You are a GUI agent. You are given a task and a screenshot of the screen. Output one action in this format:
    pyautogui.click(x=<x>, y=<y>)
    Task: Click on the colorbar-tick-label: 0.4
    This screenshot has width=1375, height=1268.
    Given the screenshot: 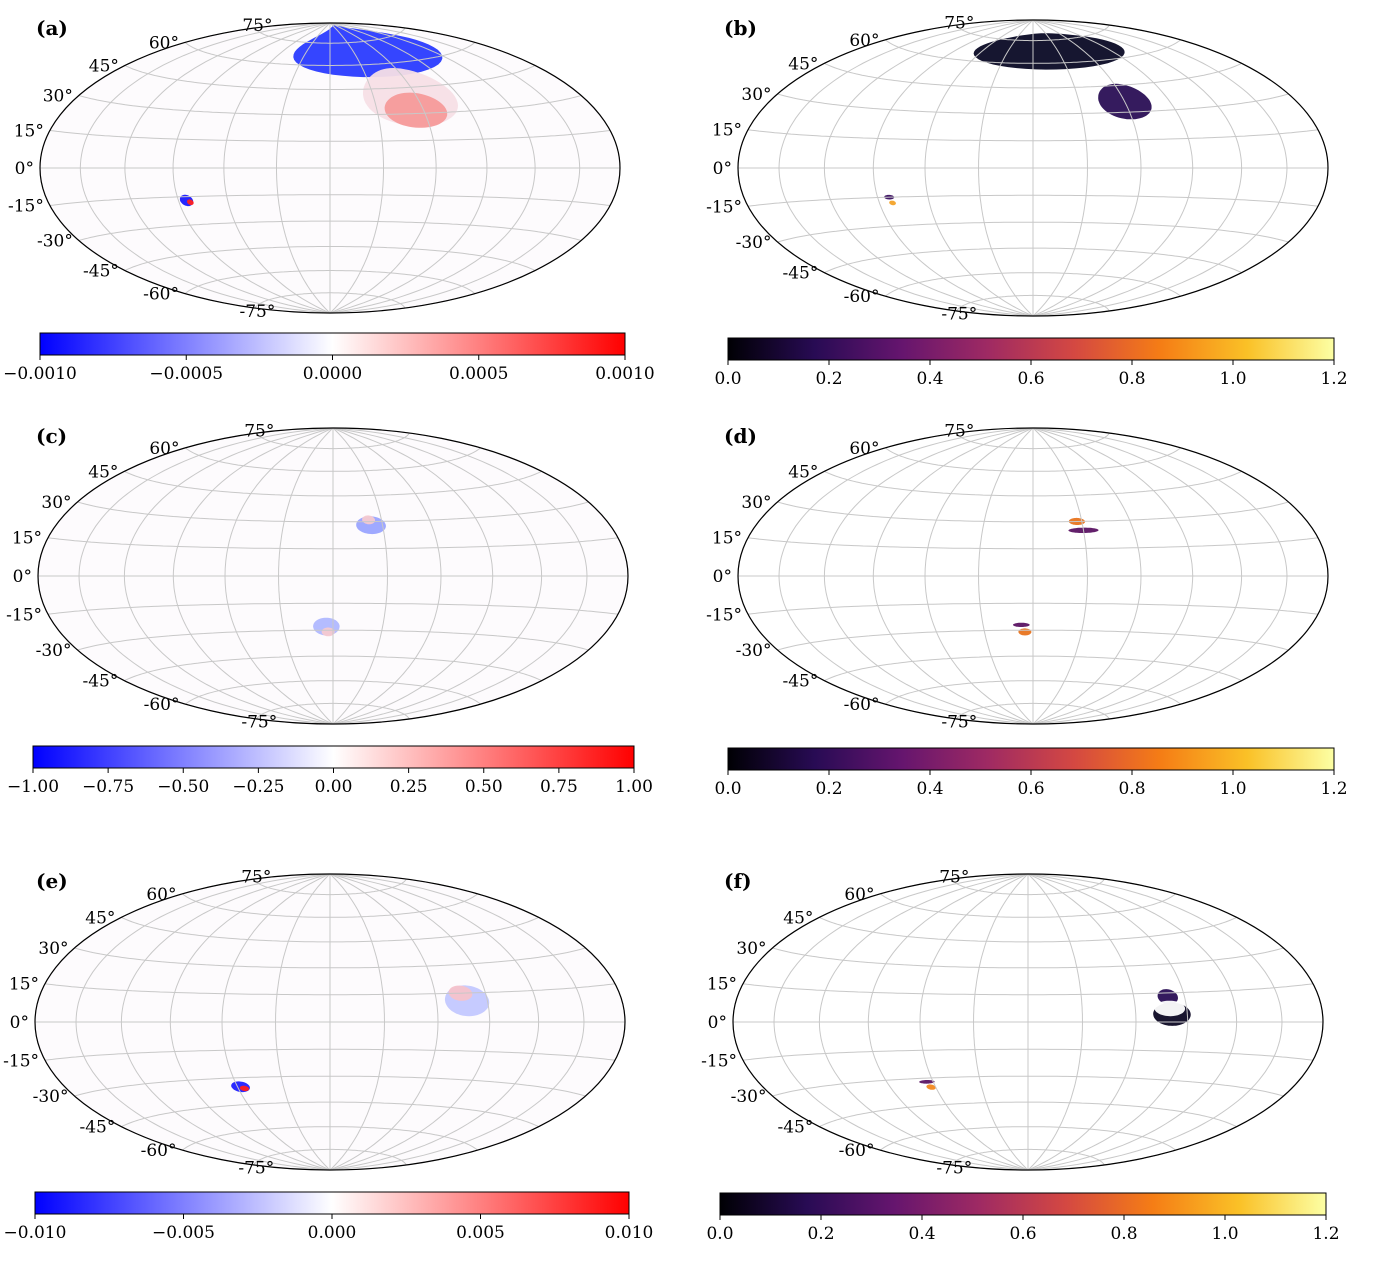 What is the action you would take?
    pyautogui.click(x=929, y=789)
    